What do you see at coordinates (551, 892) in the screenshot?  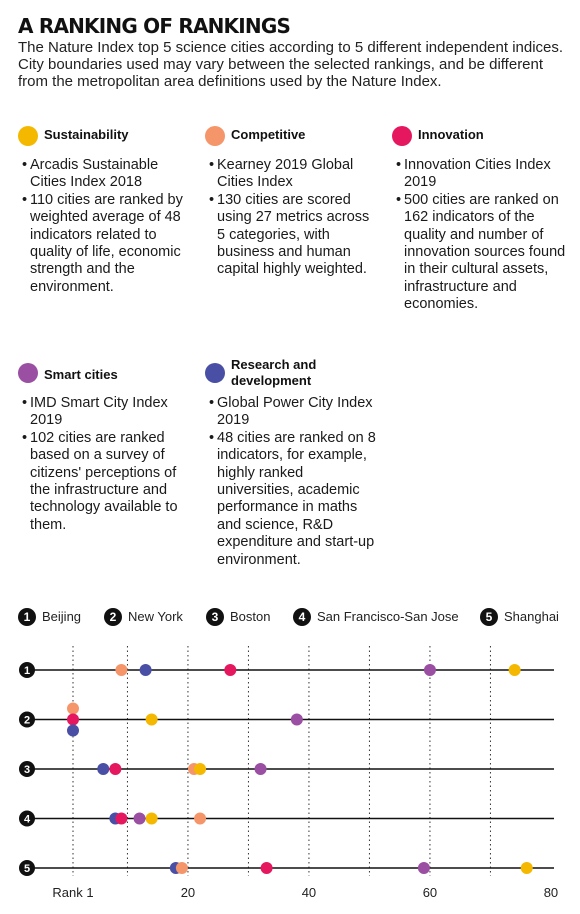 I see `x-tick-label: 80` at bounding box center [551, 892].